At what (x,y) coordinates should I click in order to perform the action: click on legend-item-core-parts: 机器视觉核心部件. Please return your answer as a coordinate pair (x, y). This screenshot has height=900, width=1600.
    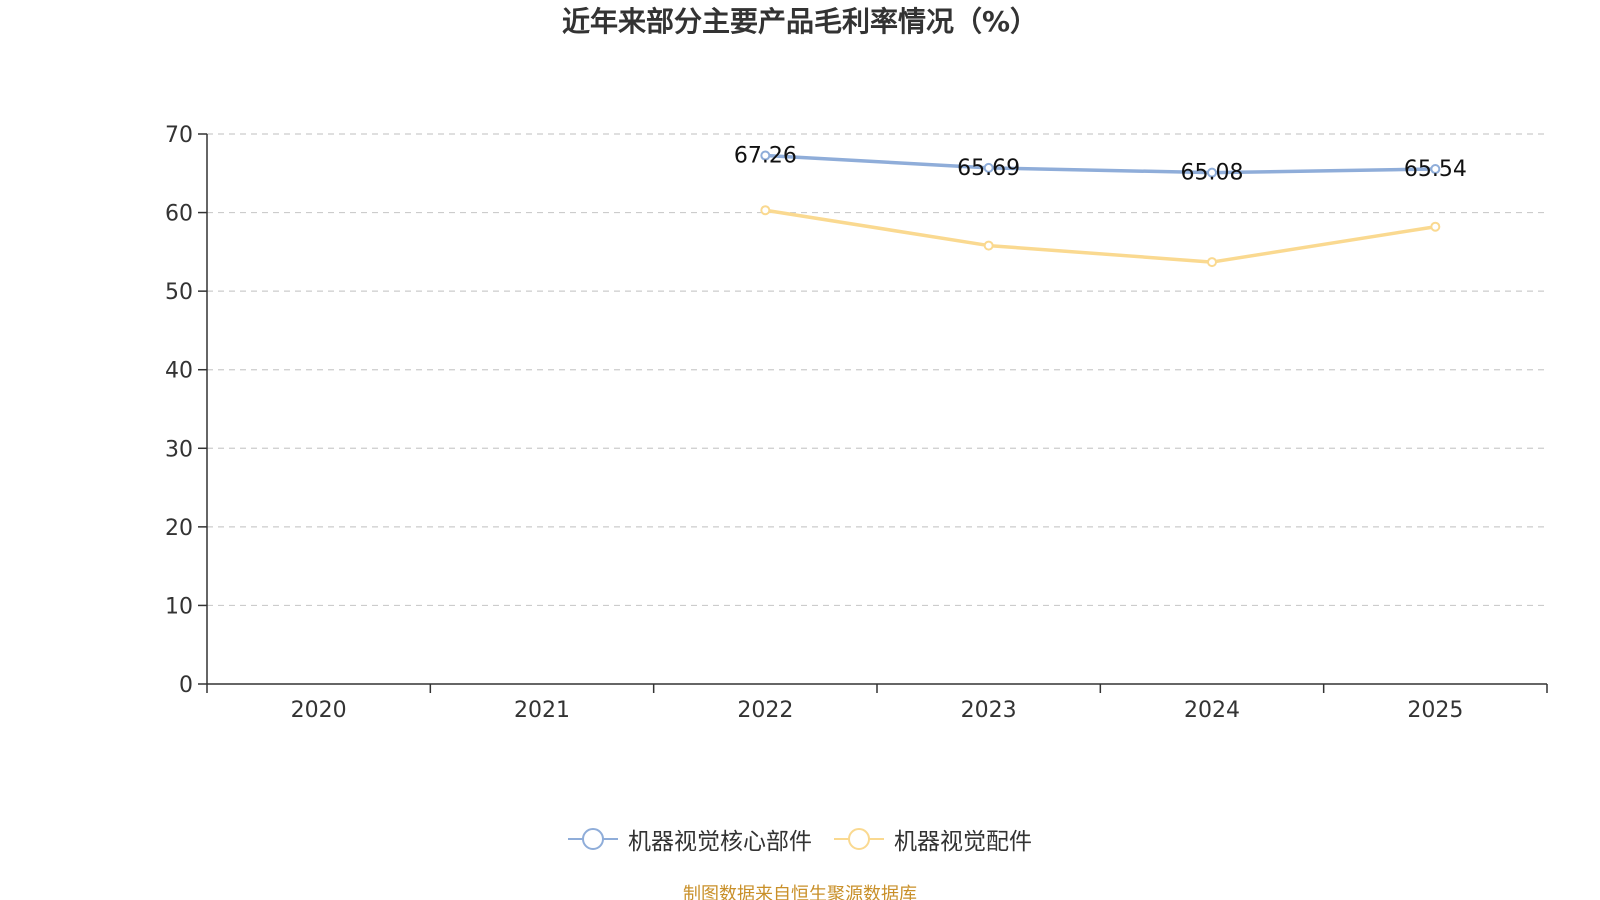
    Looking at the image, I should click on (690, 839).